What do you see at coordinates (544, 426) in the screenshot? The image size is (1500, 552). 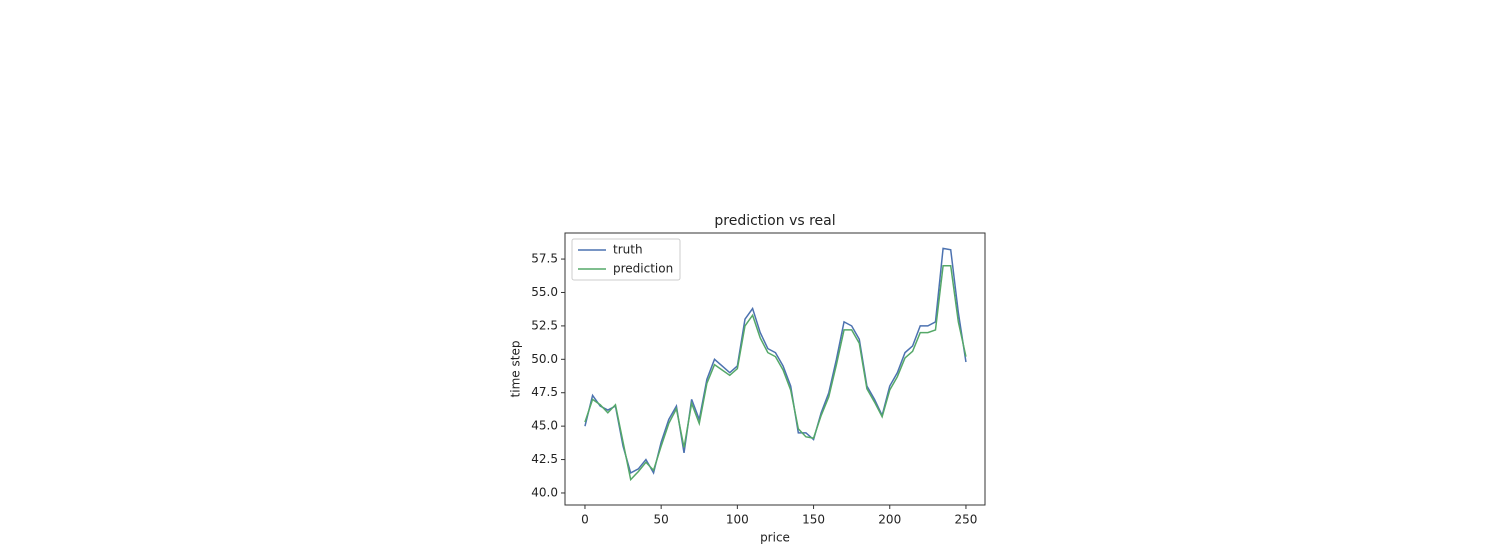 I see `y-tick-label: 45.0` at bounding box center [544, 426].